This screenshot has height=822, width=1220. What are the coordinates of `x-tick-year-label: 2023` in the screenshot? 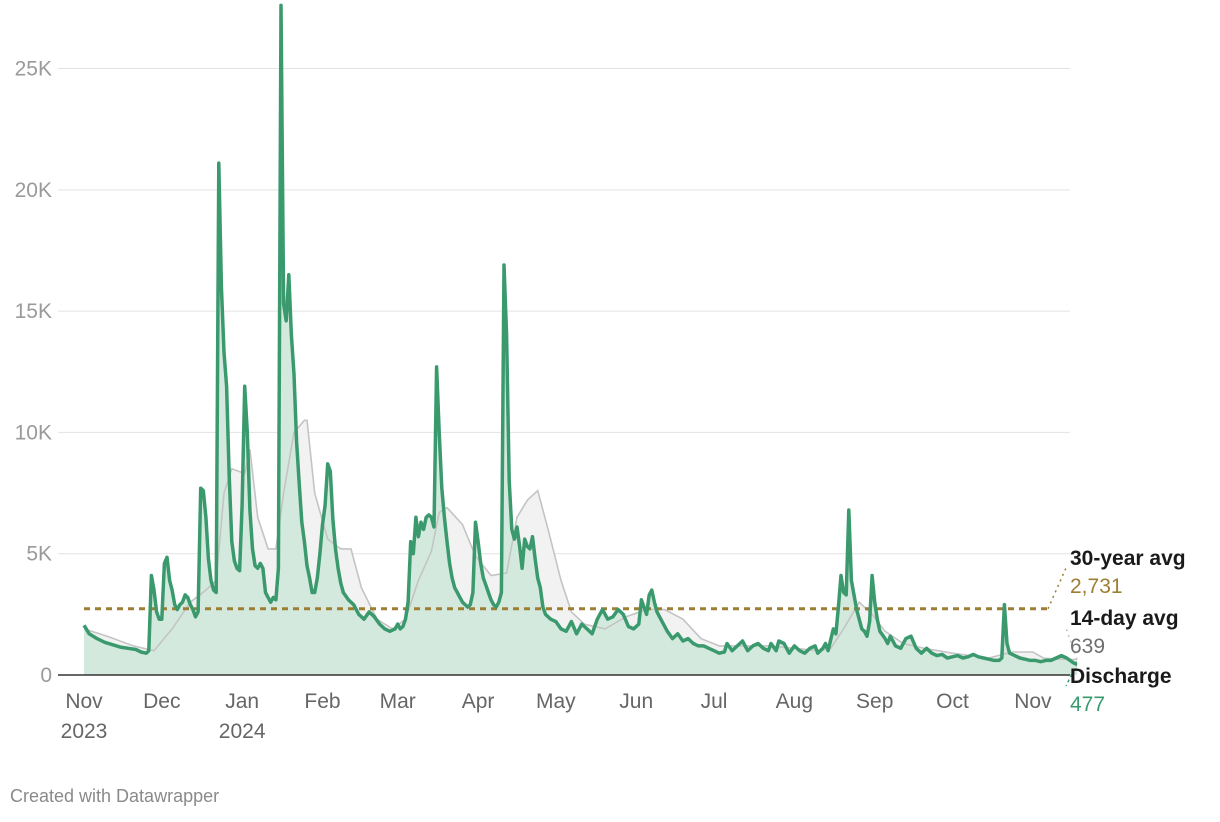 It's located at (84, 731).